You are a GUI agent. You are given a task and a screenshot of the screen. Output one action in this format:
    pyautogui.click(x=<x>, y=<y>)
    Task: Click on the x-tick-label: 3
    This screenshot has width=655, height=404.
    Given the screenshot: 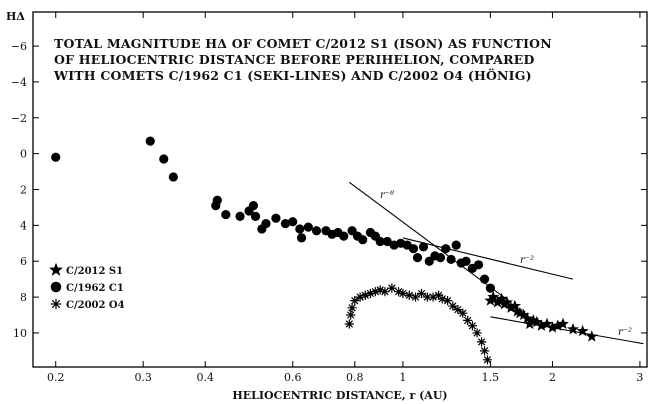 What is the action you would take?
    pyautogui.click(x=639, y=377)
    